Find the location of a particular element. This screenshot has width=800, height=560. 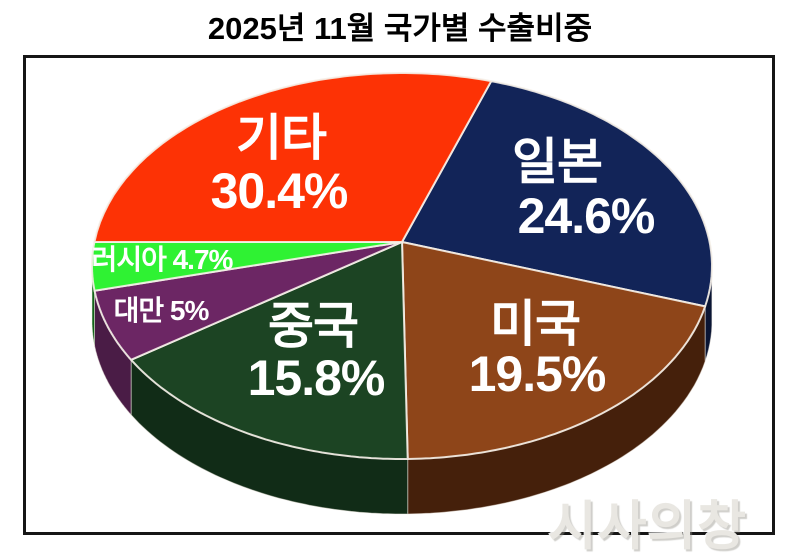

pie-slice-중국 is located at coordinates (269, 350).